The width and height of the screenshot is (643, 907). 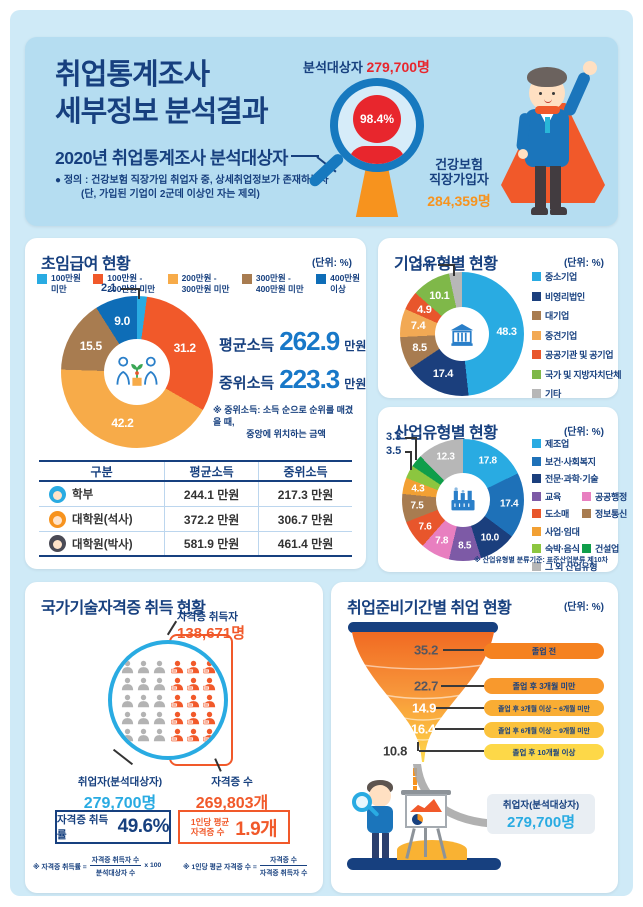 I want to click on legend-row: 교육 공공행정, so click(x=579, y=496).